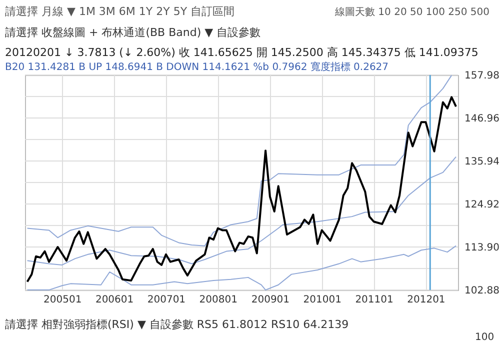 The image size is (500, 352). Describe the element at coordinates (482, 248) in the screenshot. I see `y-tick-label: 113.90` at that location.